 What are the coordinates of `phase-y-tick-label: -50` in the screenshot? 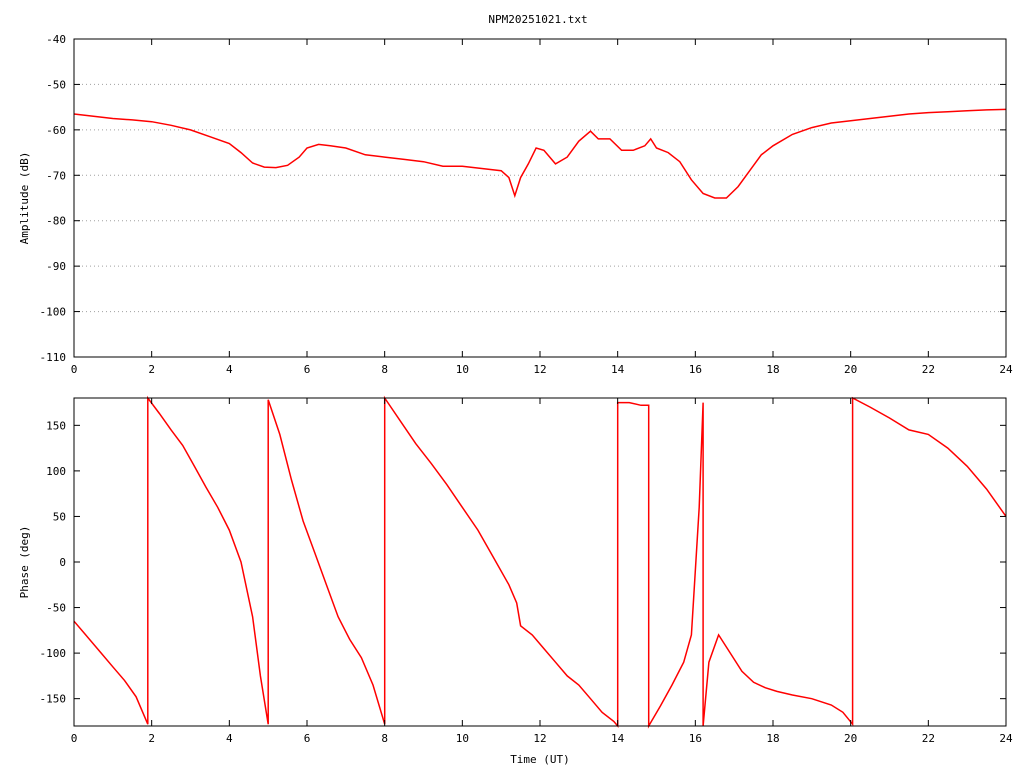 It's located at (56, 608).